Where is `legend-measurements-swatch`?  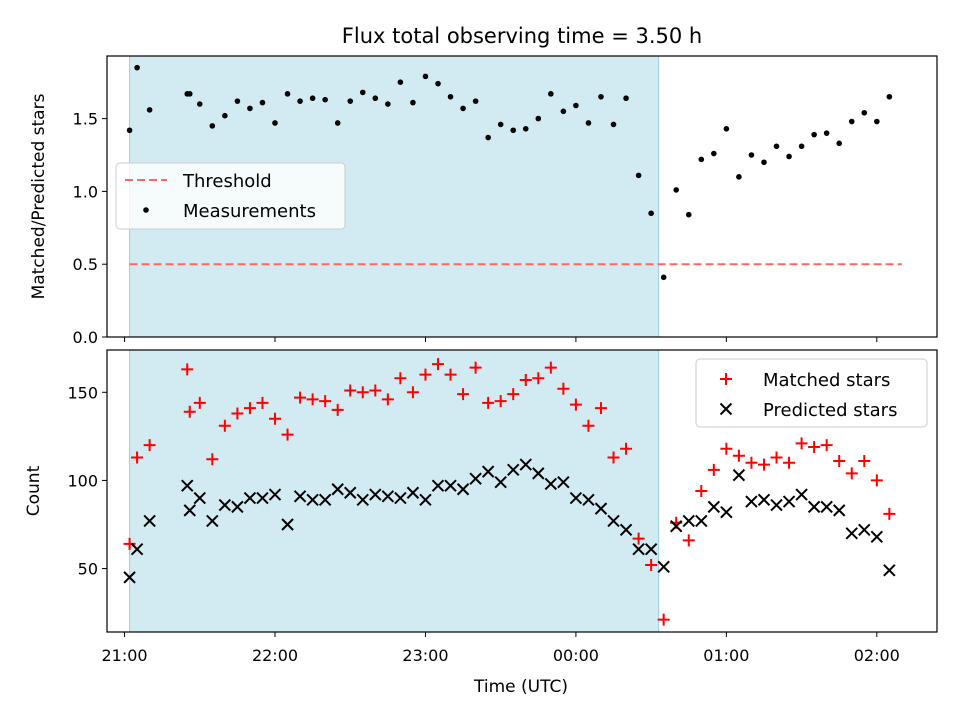 legend-measurements-swatch is located at coordinates (146, 210).